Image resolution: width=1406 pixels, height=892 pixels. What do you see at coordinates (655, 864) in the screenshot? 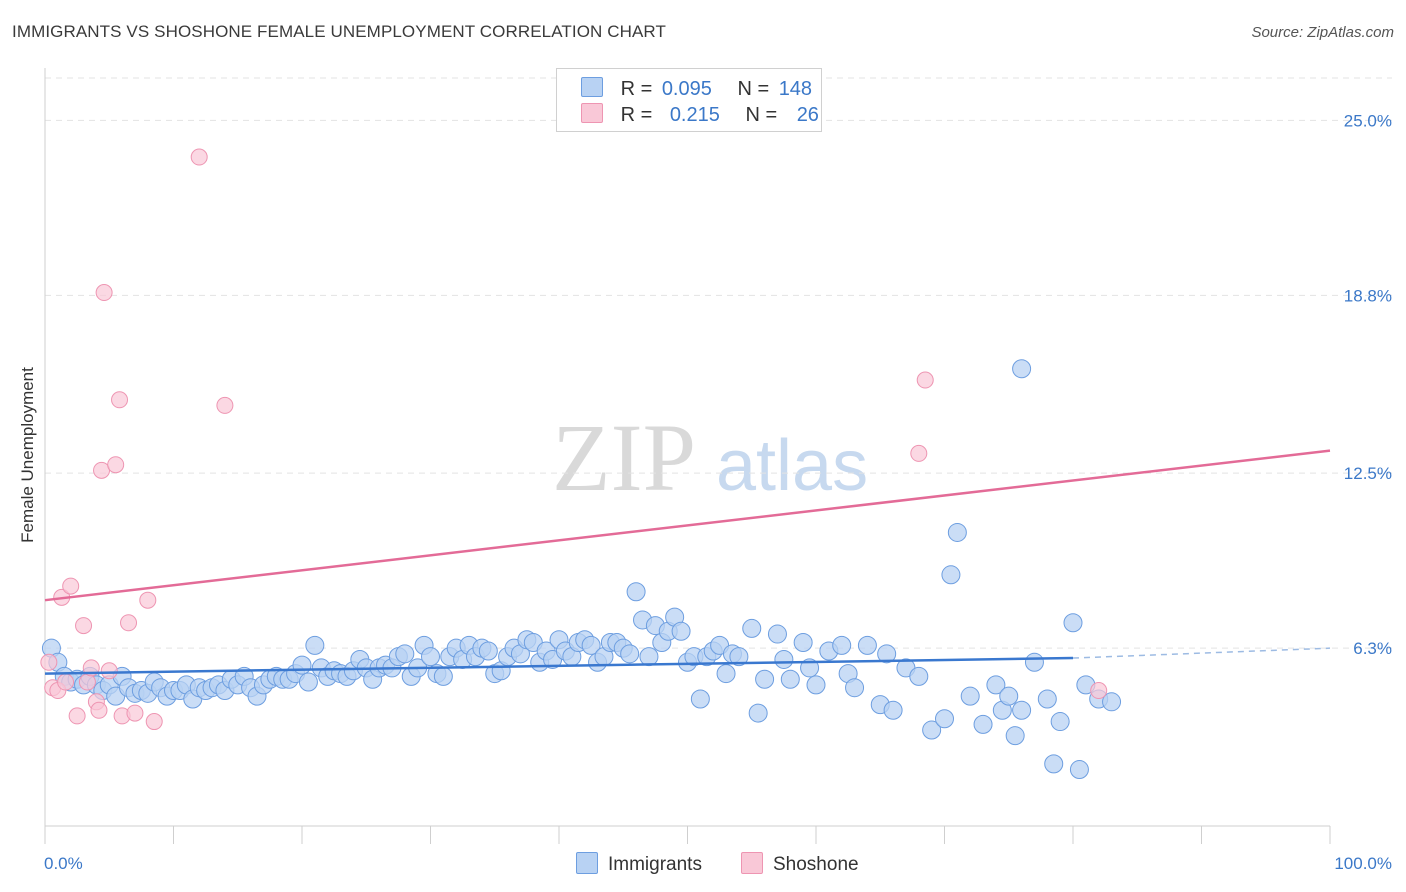
I see `bottom-legend-label: Immigrants` at bounding box center [655, 864].